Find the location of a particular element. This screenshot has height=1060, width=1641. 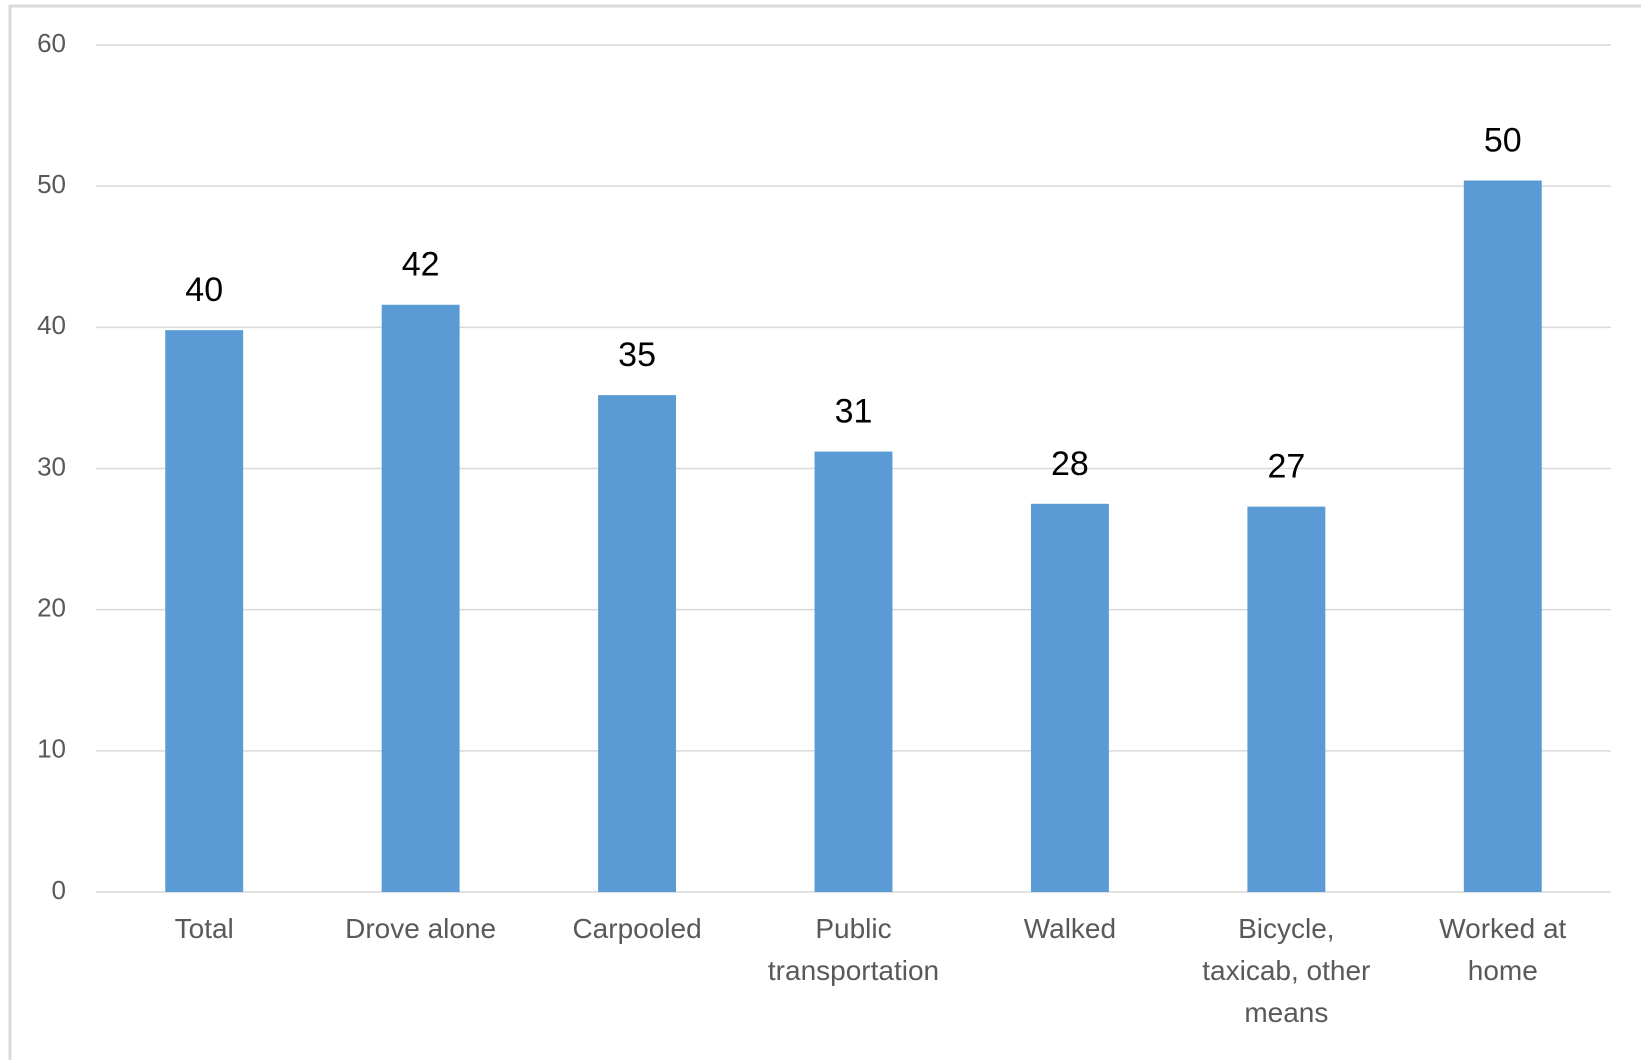

x-tick-label: Walked is located at coordinates (1070, 928).